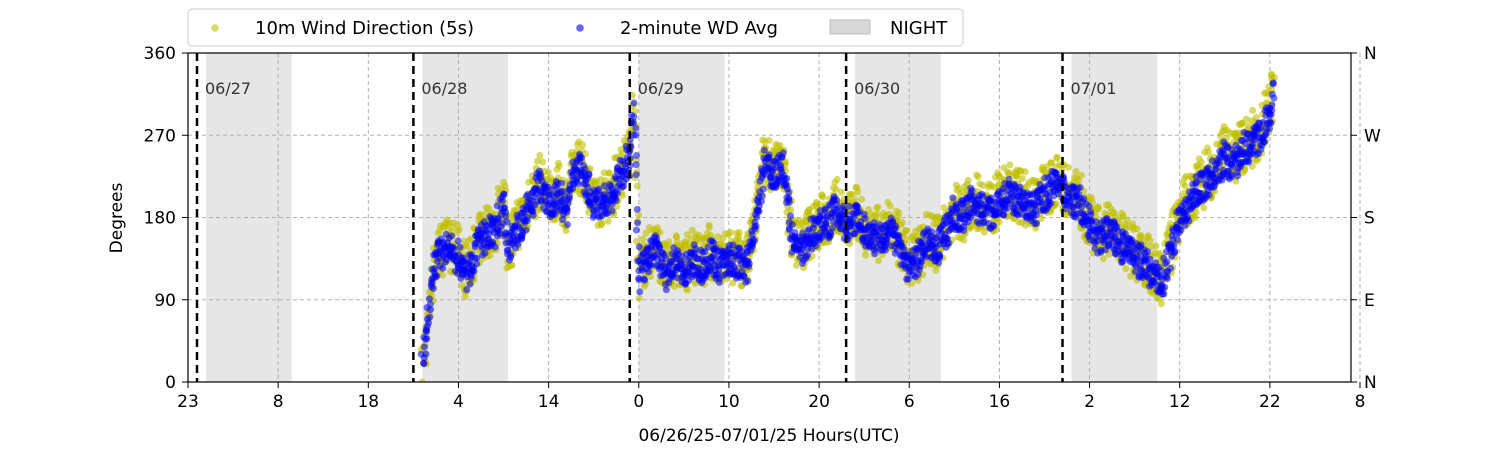 The image size is (1500, 450). Describe the element at coordinates (170, 383) in the screenshot. I see `y-tick-label: 0` at that location.